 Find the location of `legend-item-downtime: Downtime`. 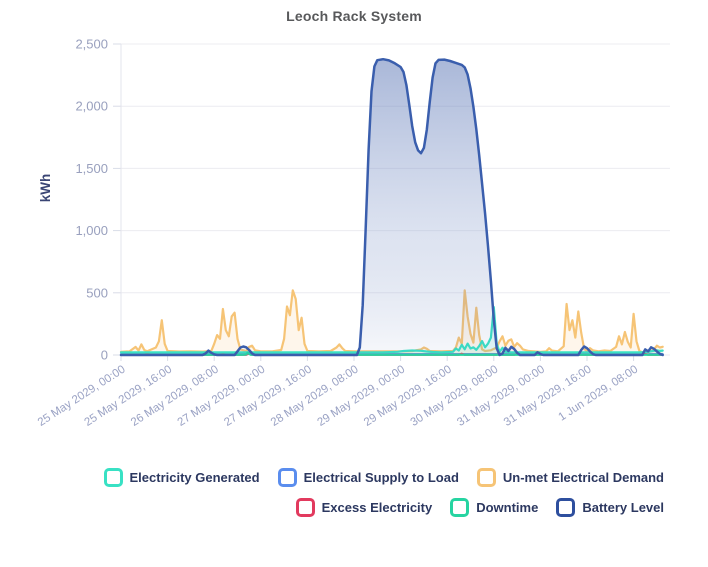

legend-item-downtime: Downtime is located at coordinates (494, 507).